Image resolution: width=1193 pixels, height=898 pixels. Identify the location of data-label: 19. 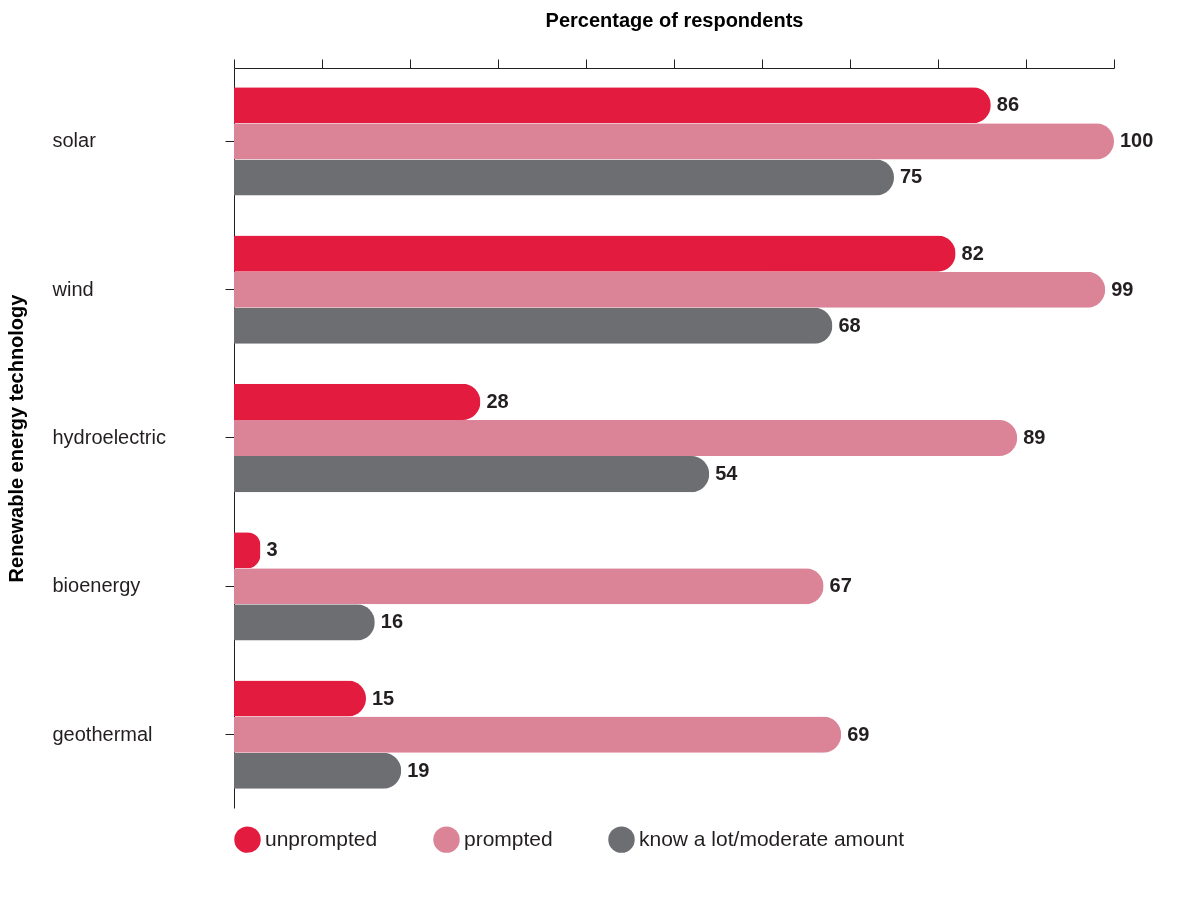
(418, 769).